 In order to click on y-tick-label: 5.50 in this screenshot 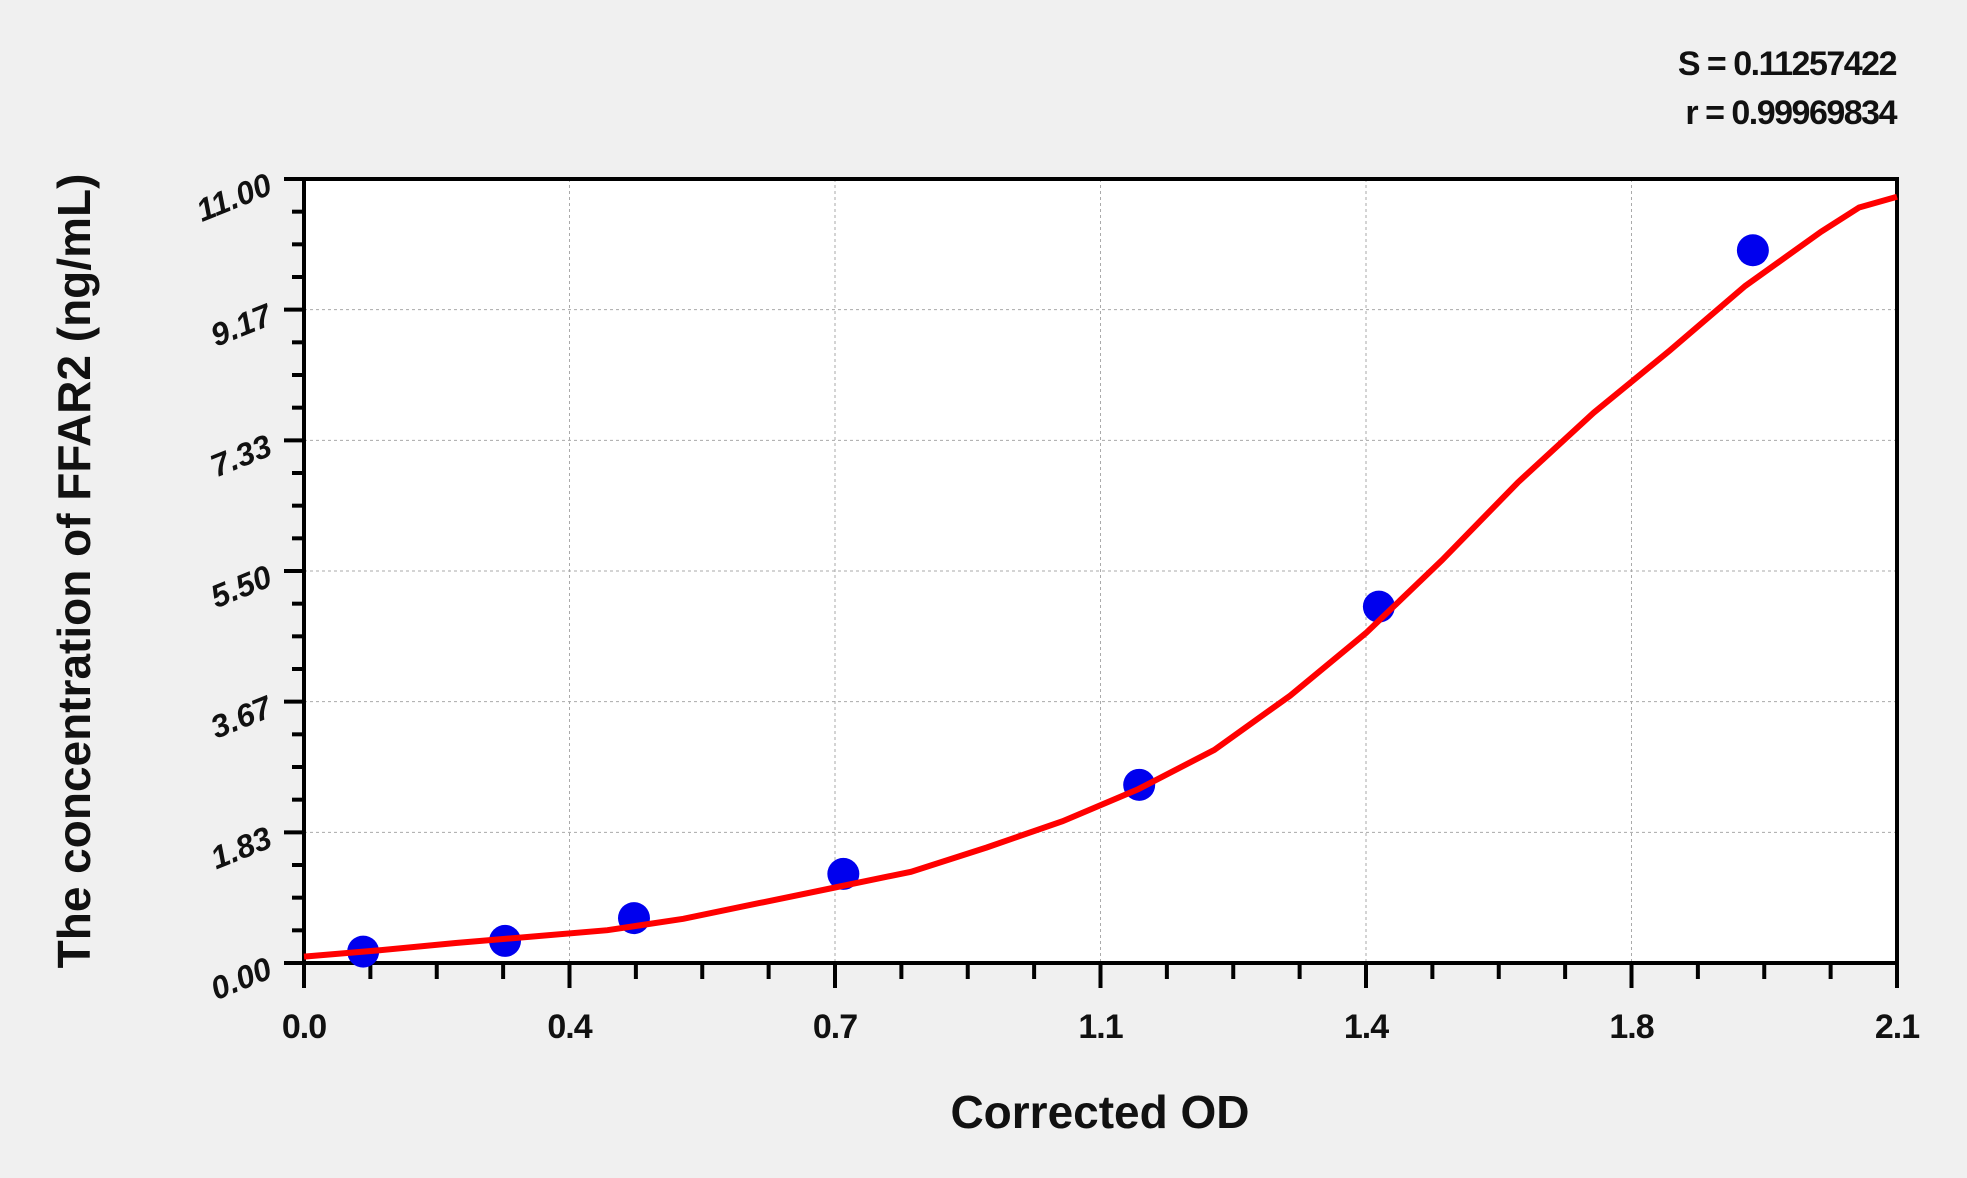, I will do `click(240, 586)`.